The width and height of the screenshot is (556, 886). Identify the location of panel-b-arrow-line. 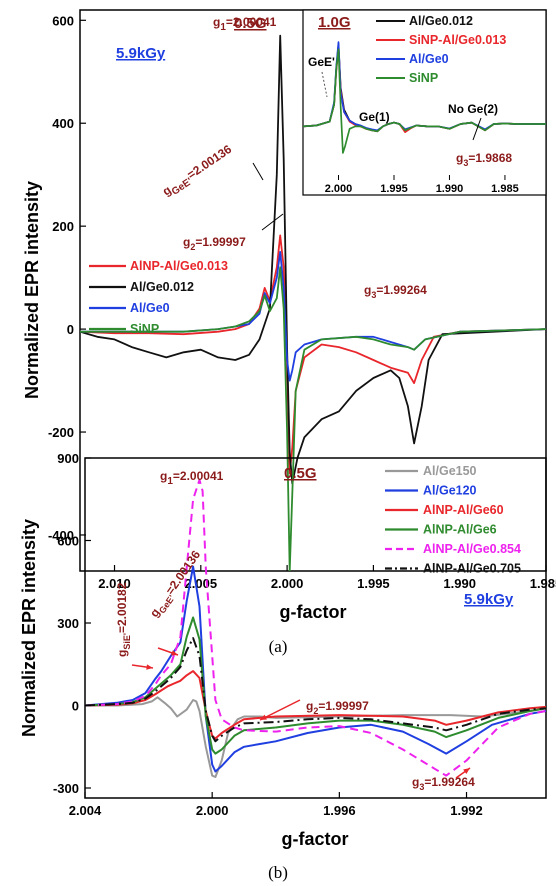
(280, 710).